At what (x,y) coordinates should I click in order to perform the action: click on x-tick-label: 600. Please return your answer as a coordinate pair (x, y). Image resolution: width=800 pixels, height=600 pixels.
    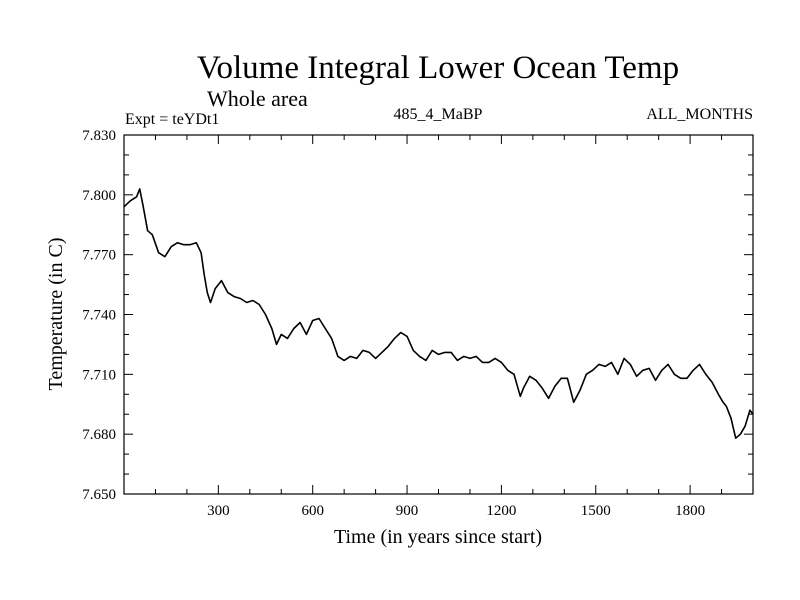
    Looking at the image, I should click on (312, 511).